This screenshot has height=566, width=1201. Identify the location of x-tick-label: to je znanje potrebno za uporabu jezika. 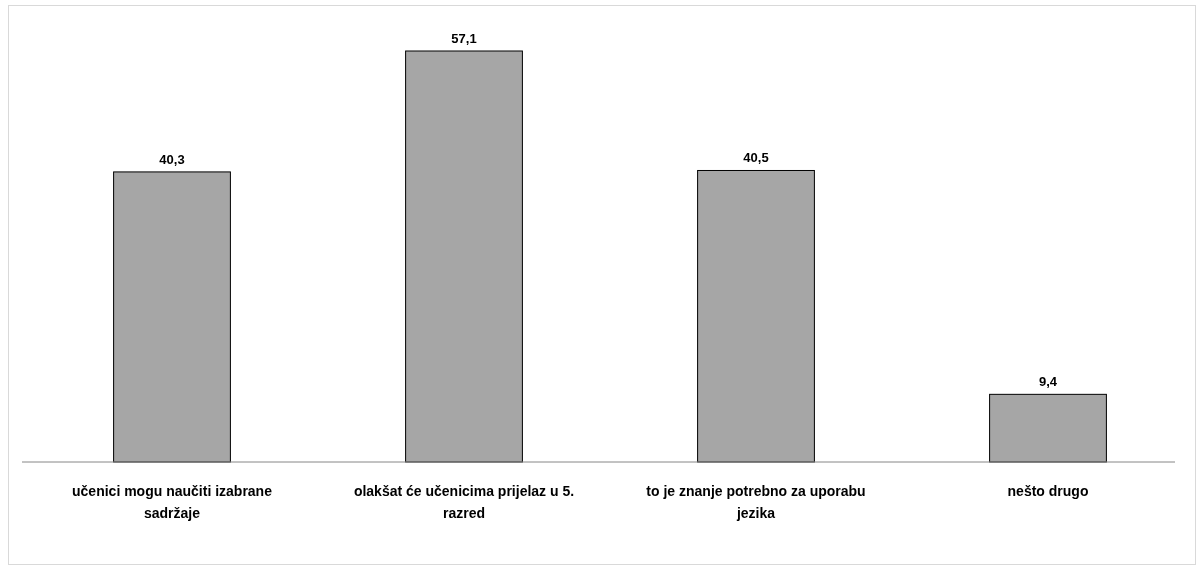
(756, 502).